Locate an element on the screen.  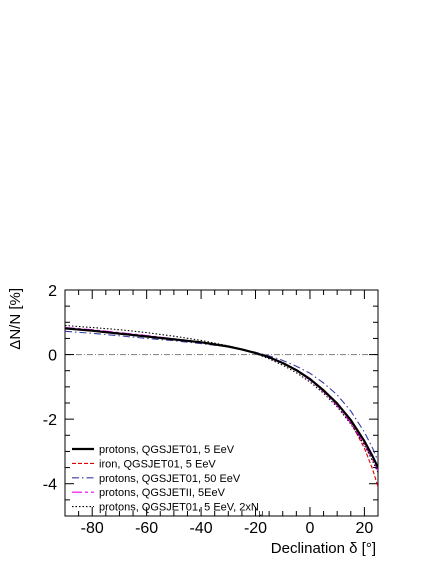
legend-entry-3: protons, QGSJETII, 5EeV is located at coordinates (162, 493).